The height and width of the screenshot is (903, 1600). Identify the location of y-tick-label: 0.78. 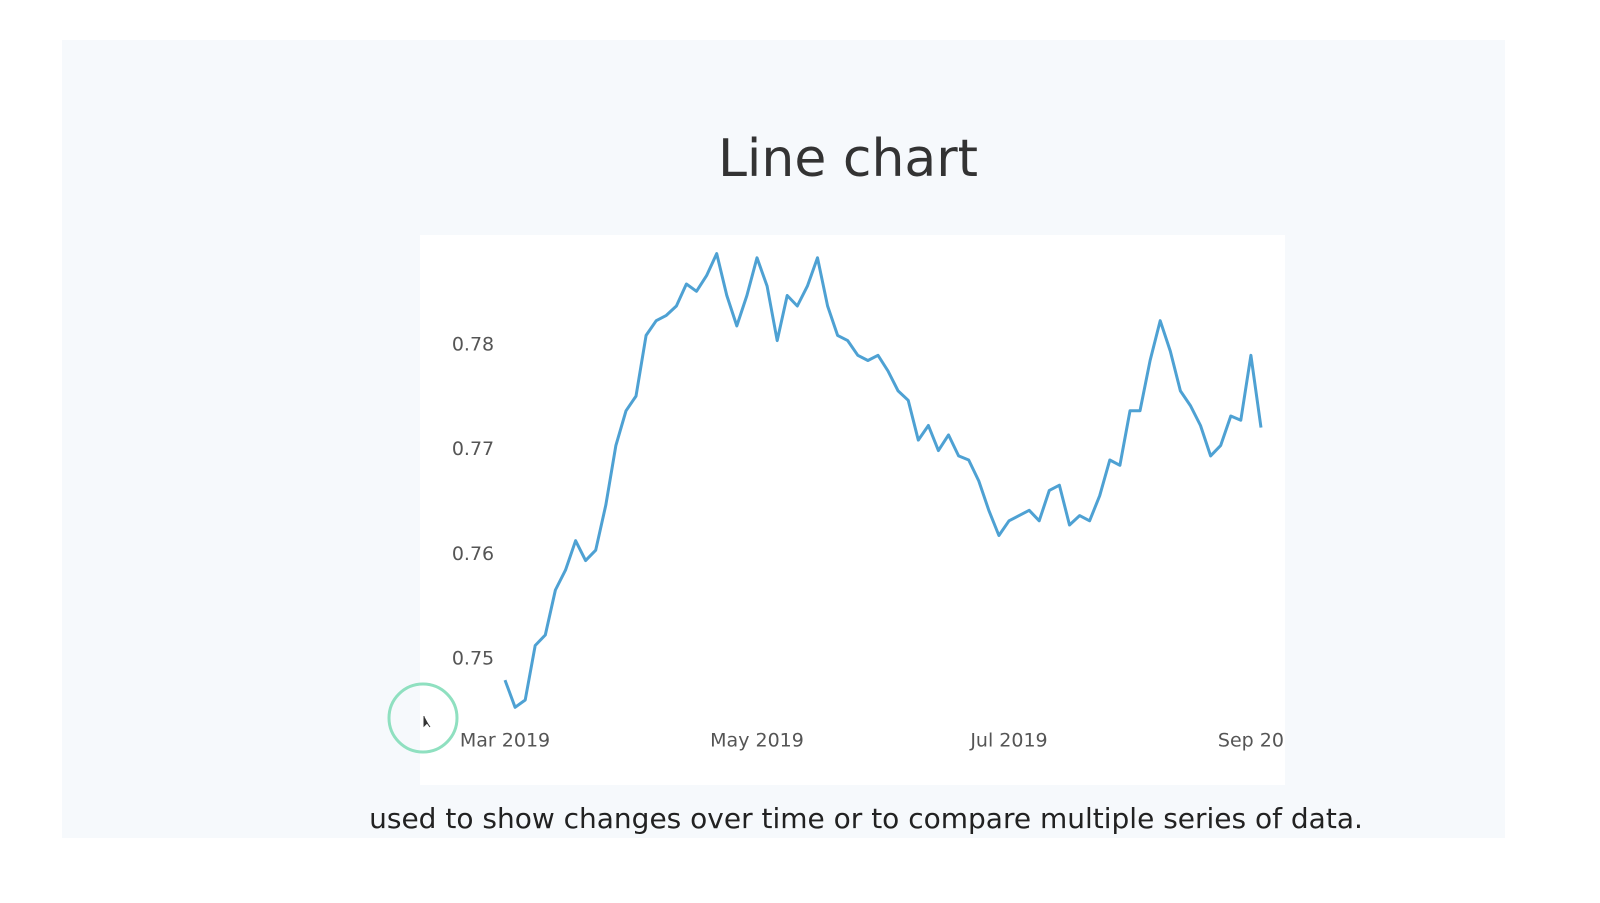
(473, 344).